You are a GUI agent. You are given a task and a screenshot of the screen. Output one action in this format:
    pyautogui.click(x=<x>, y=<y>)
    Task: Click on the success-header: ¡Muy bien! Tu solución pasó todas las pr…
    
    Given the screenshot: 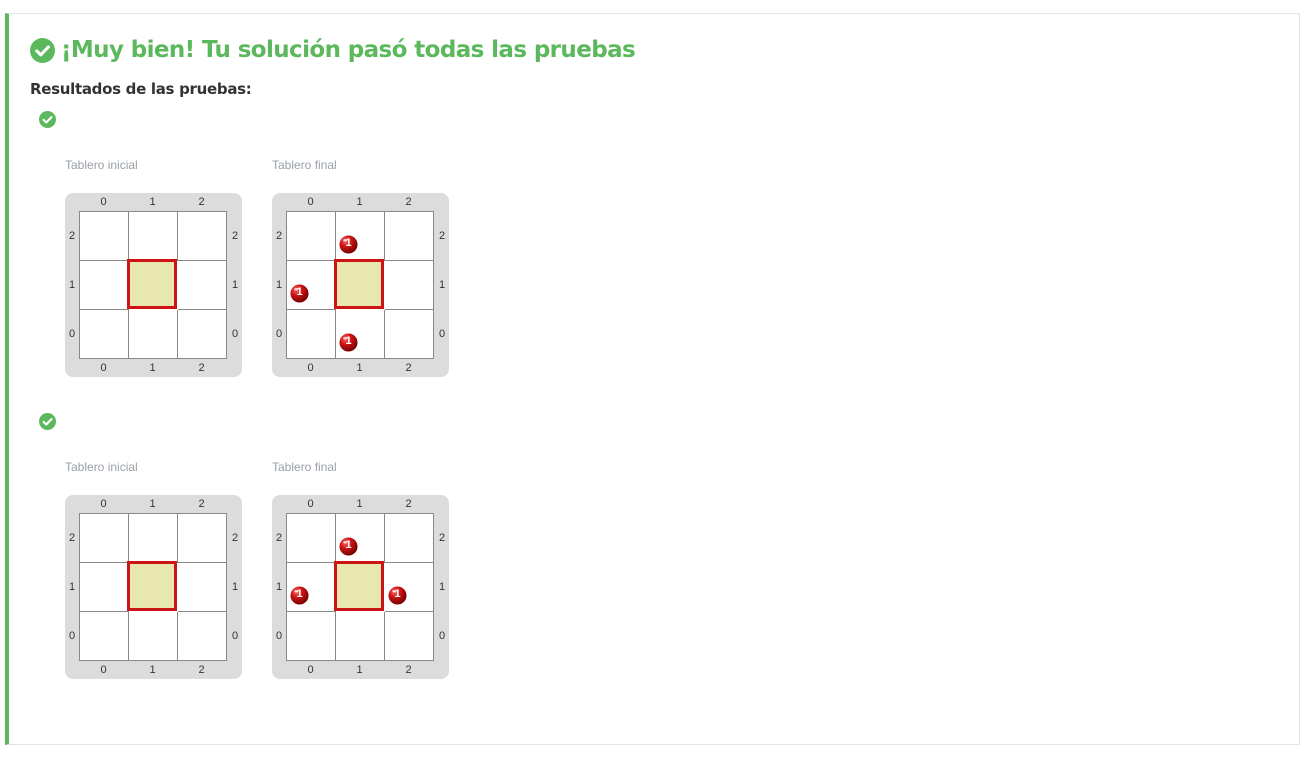 What is the action you would take?
    pyautogui.click(x=333, y=50)
    